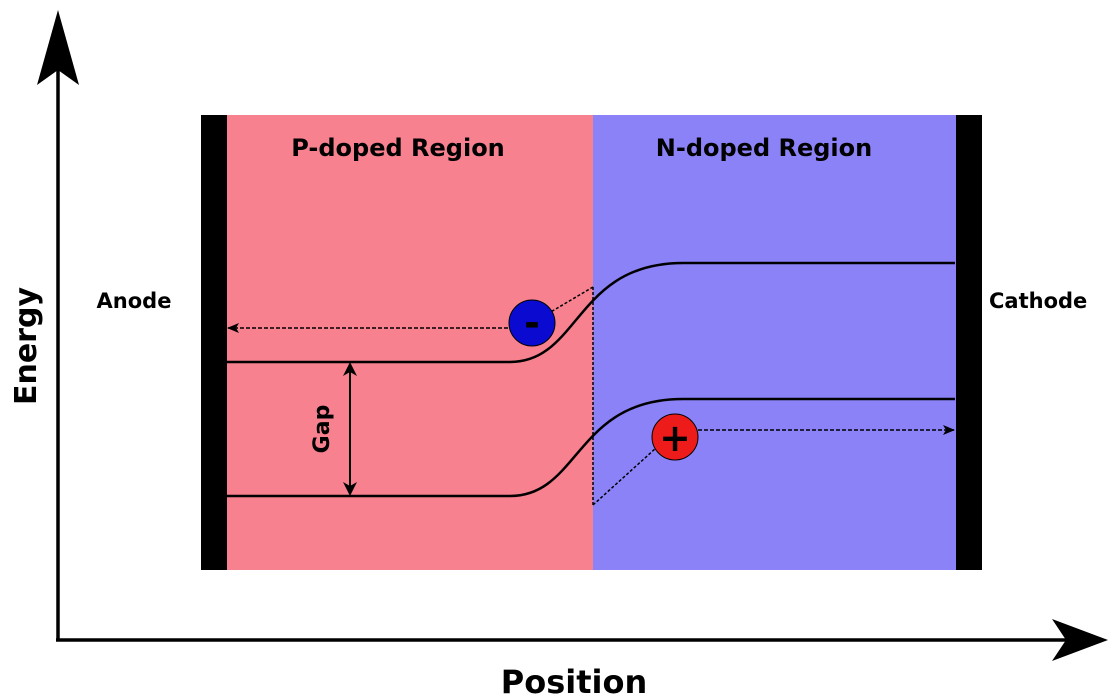  What do you see at coordinates (1038, 301) in the screenshot?
I see `cathode-label: Cathode` at bounding box center [1038, 301].